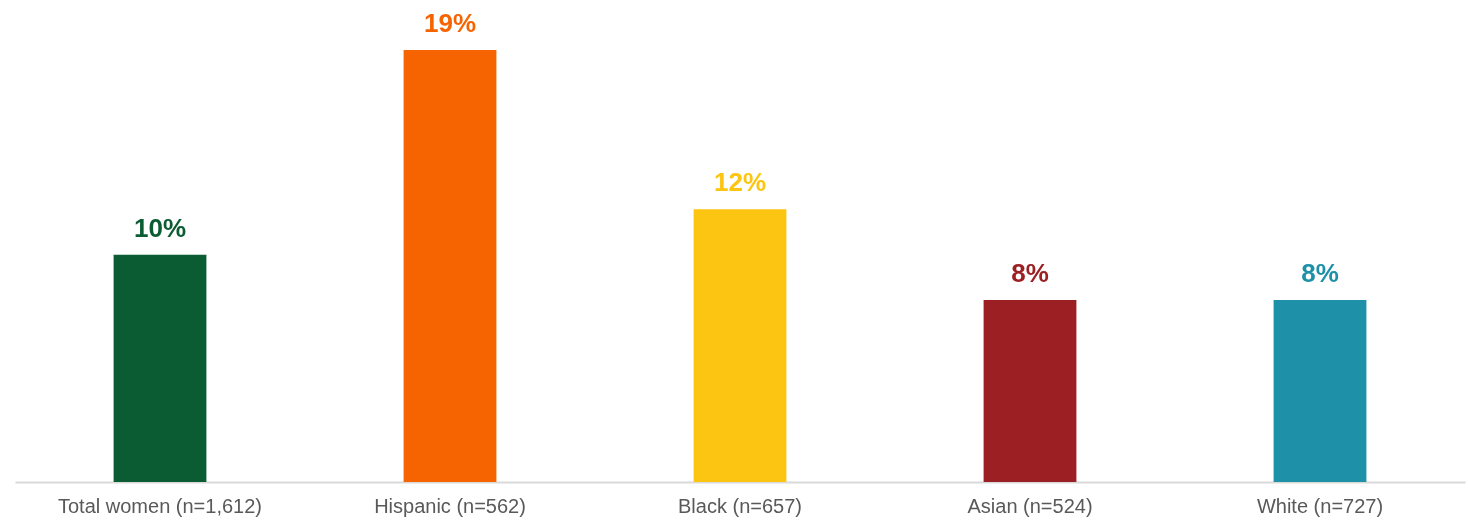 The height and width of the screenshot is (523, 1468). Describe the element at coordinates (160, 505) in the screenshot. I see `x-tick-label: Total women (n=1,612)` at that location.